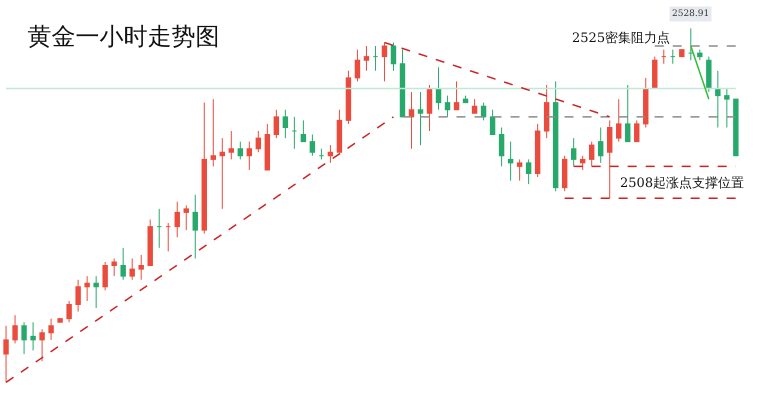 The width and height of the screenshot is (780, 393). What do you see at coordinates (621, 38) in the screenshot?
I see `annotation: 2525密集阻力点` at bounding box center [621, 38].